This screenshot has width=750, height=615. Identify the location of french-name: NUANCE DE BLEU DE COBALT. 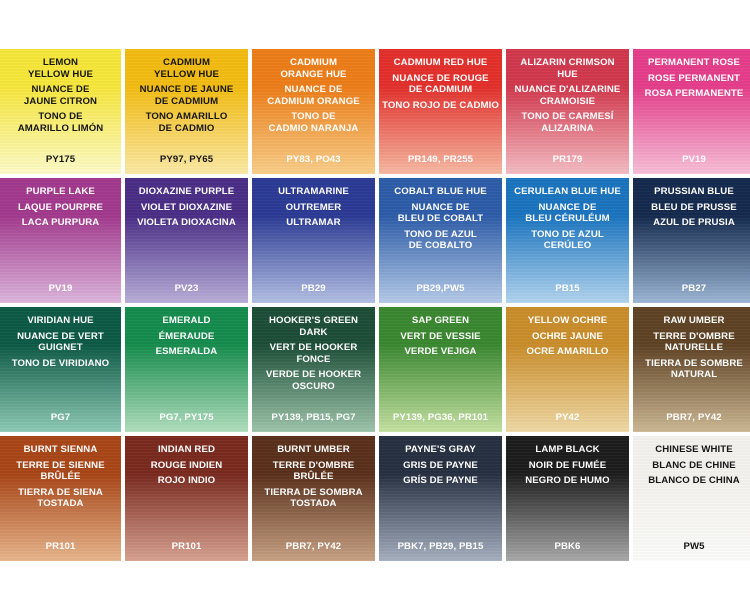
(440, 213).